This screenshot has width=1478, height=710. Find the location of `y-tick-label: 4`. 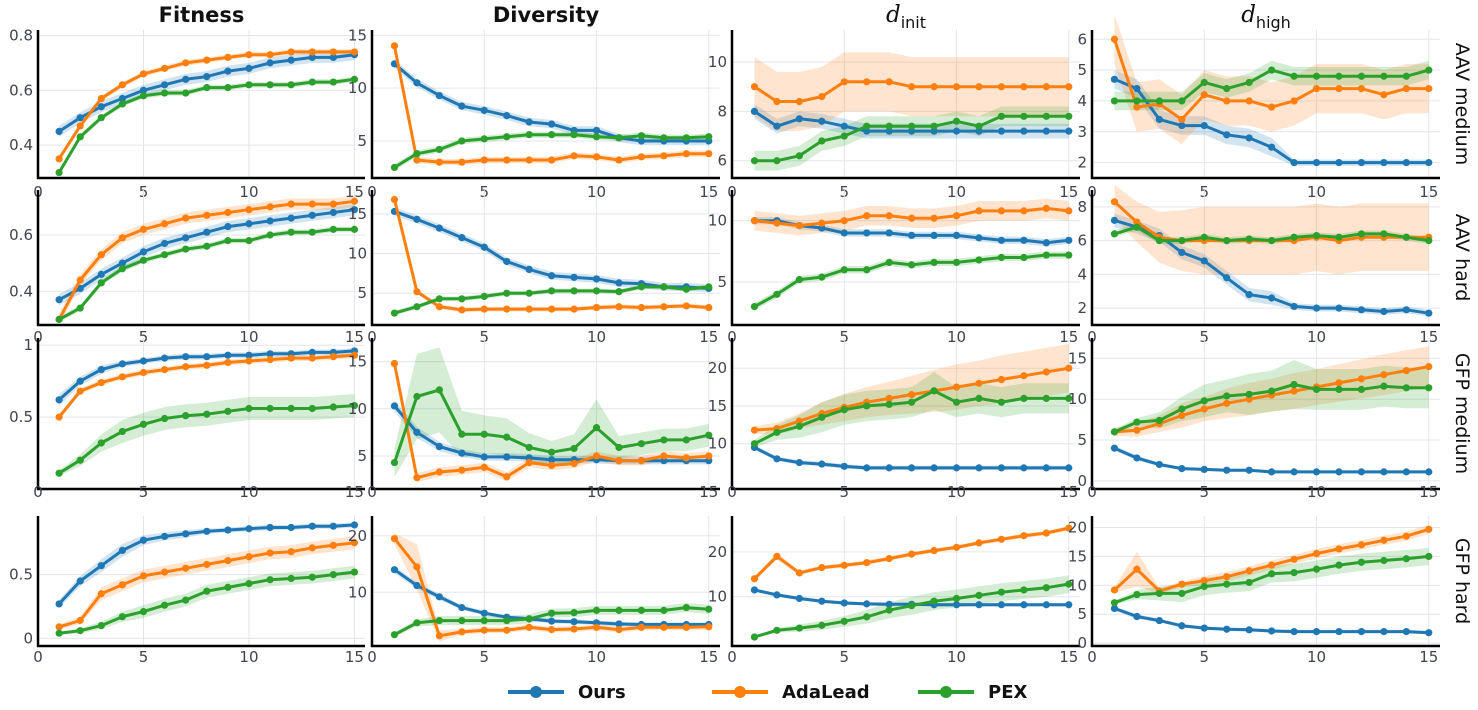

y-tick-label: 4 is located at coordinates (1082, 274).